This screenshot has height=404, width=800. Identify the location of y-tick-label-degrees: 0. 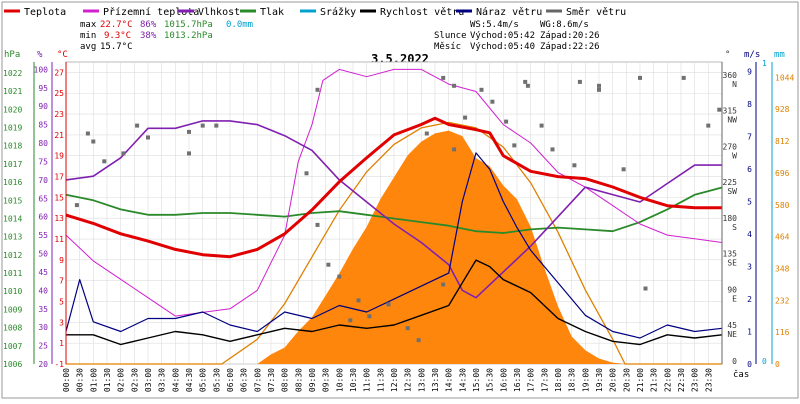
(734, 361).